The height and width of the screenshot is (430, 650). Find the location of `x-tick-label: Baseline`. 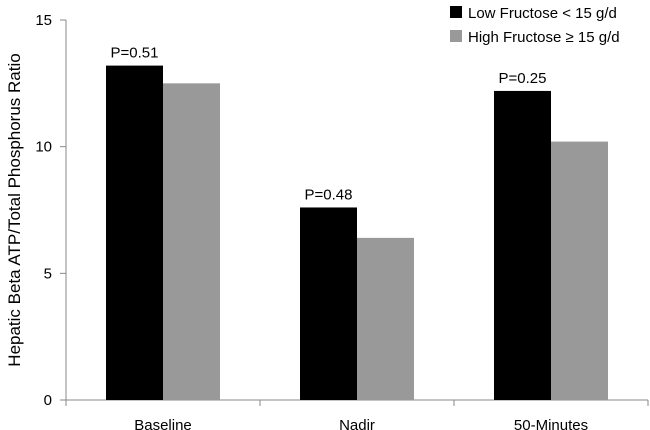

x-tick-label: Baseline is located at coordinates (163, 423).